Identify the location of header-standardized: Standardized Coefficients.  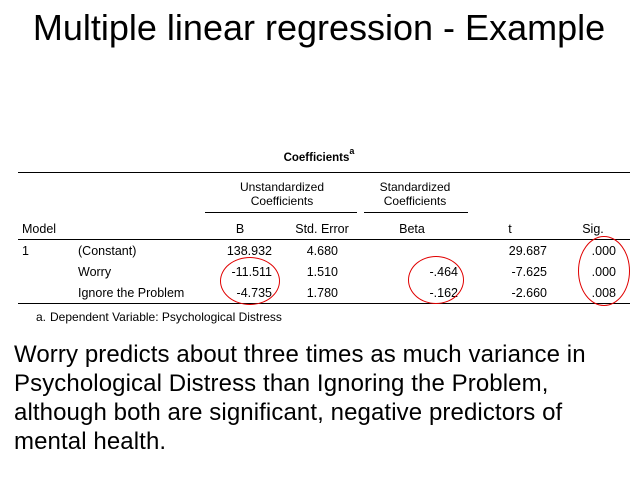
(415, 194).